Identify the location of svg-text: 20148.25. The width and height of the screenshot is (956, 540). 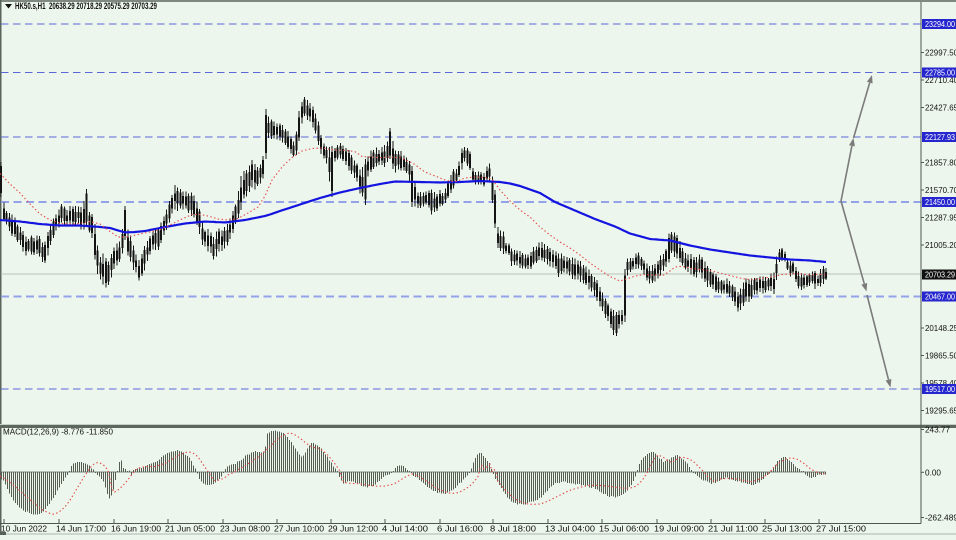
(940, 328).